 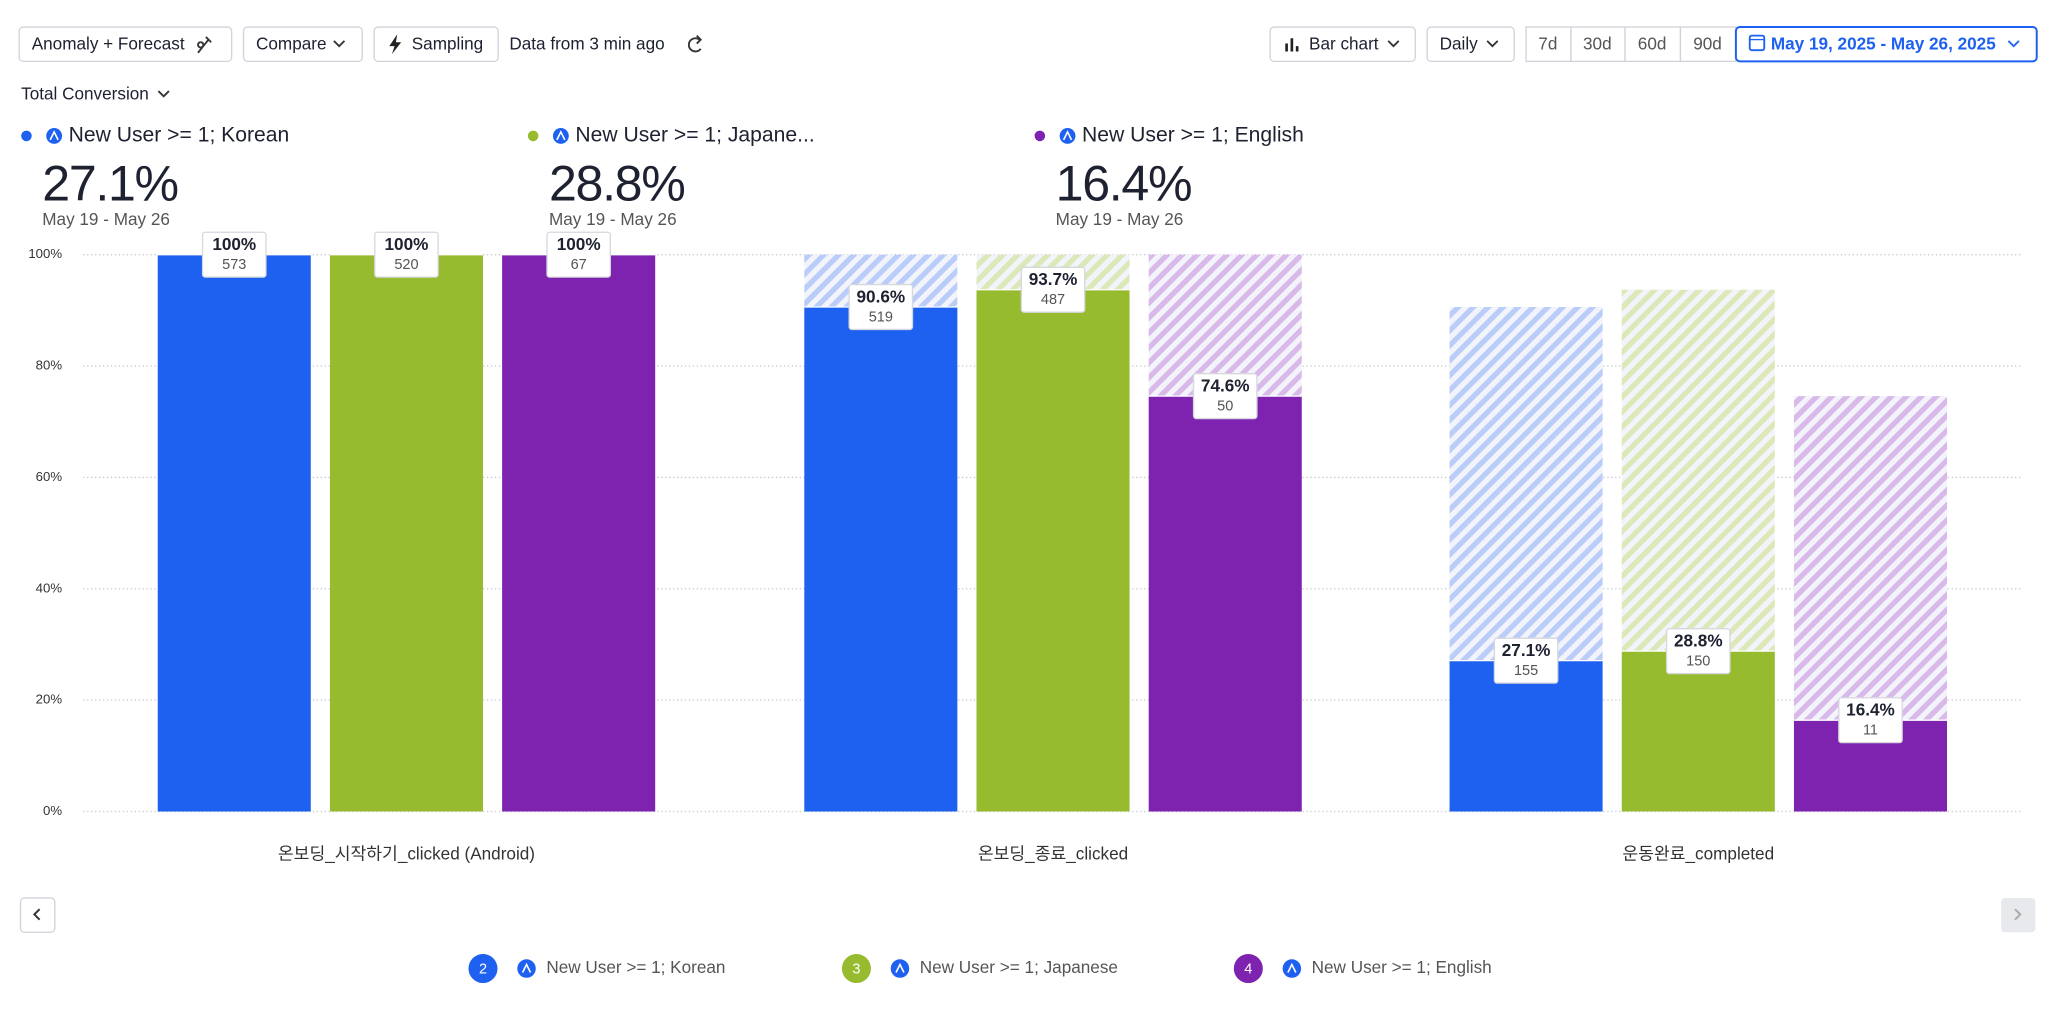 I want to click on summary-value: 28.8%, so click(x=617, y=184).